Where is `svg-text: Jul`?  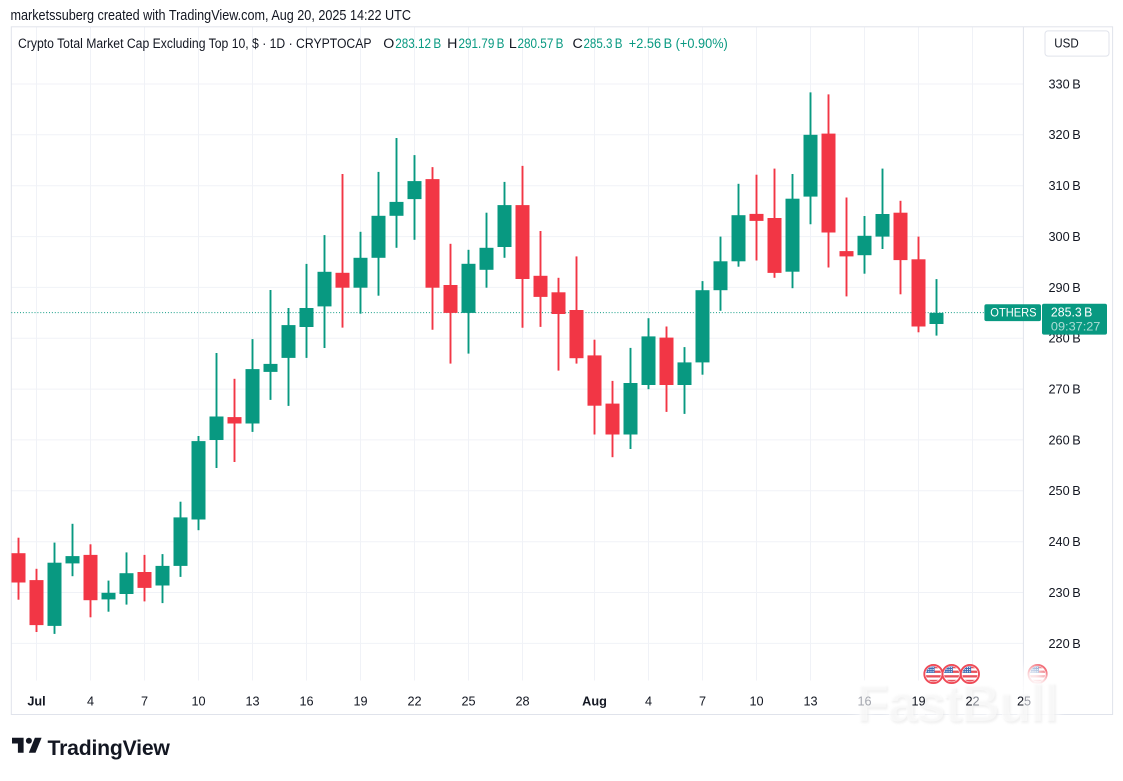 svg-text: Jul is located at coordinates (36, 702).